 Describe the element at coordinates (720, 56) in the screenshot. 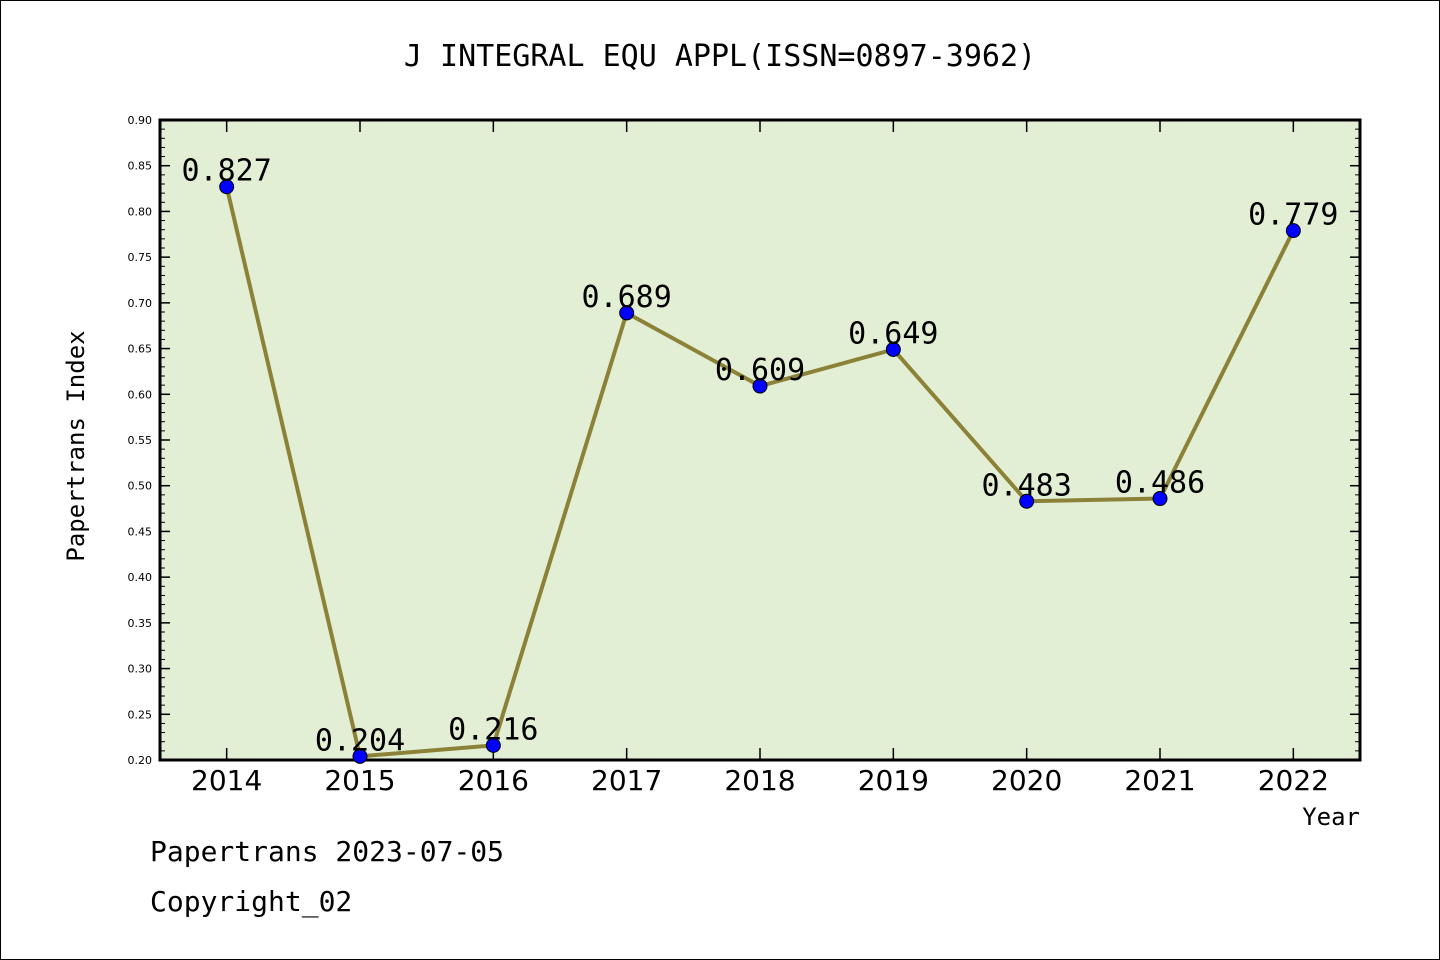

I see `chart-title: J INTEGRAL EQU APPL(ISSN=0897-3962)` at that location.